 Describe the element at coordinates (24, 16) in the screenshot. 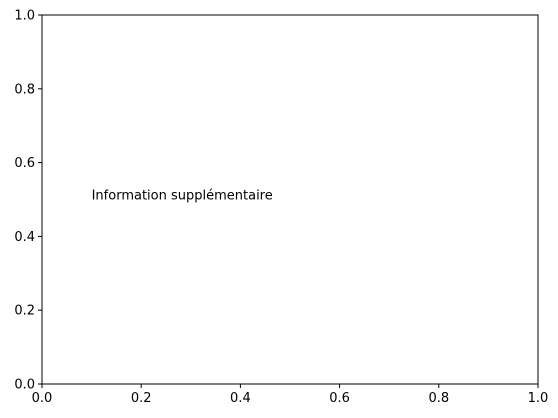

I see `y-tick-label: 1.0` at that location.